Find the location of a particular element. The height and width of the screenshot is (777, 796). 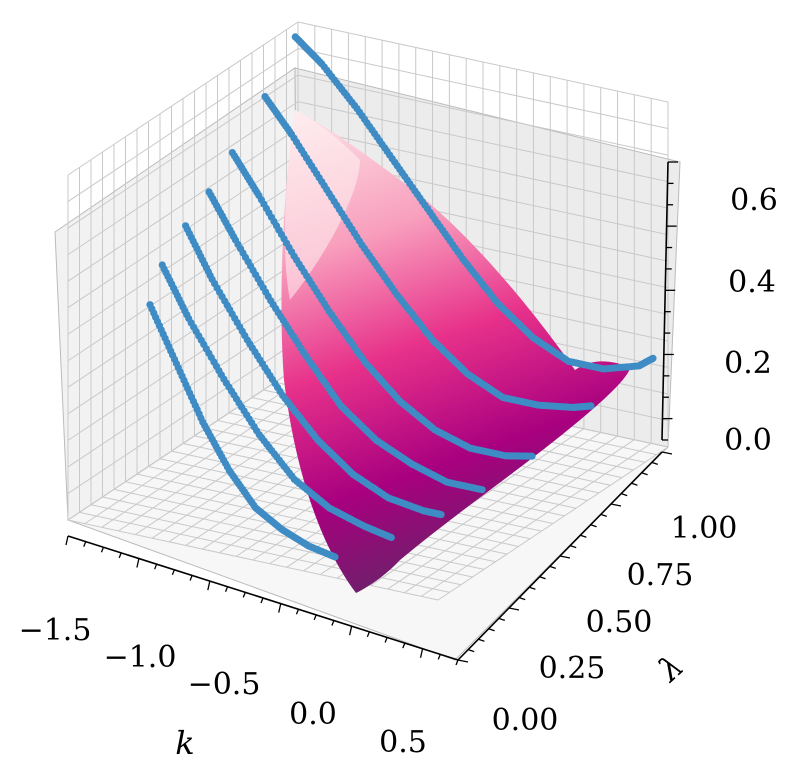

y-tick-label: 0.00 is located at coordinates (525, 720).